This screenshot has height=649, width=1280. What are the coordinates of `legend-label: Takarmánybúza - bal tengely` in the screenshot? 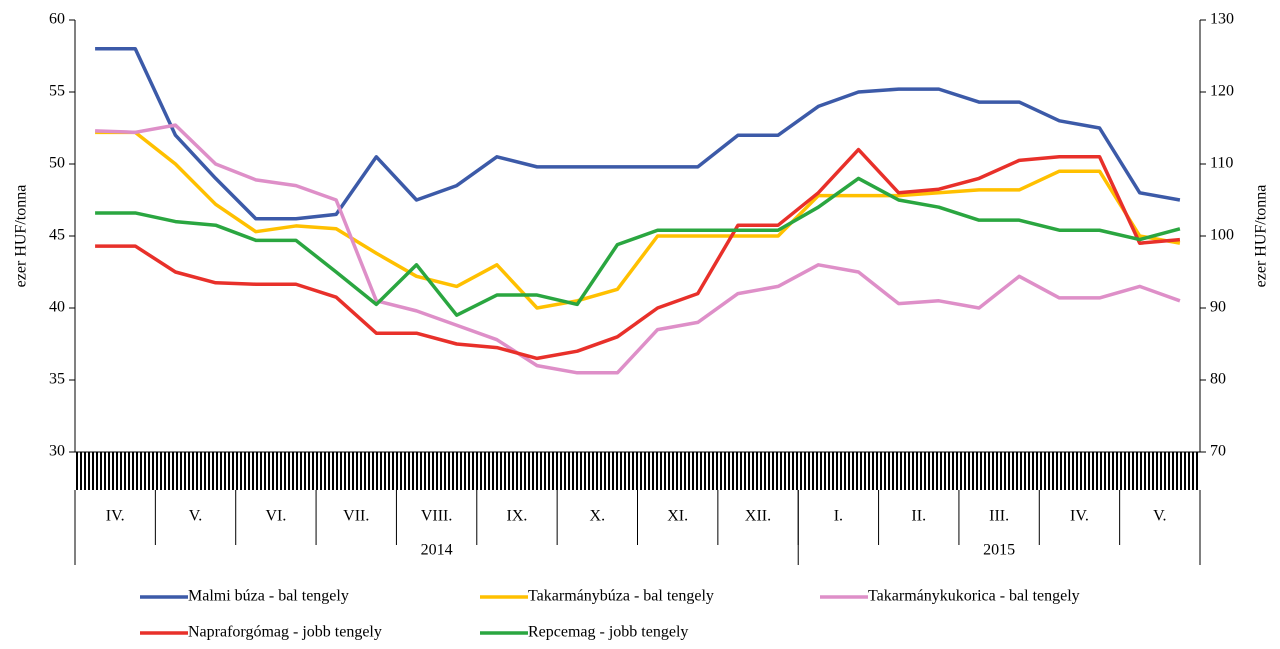 It's located at (621, 596).